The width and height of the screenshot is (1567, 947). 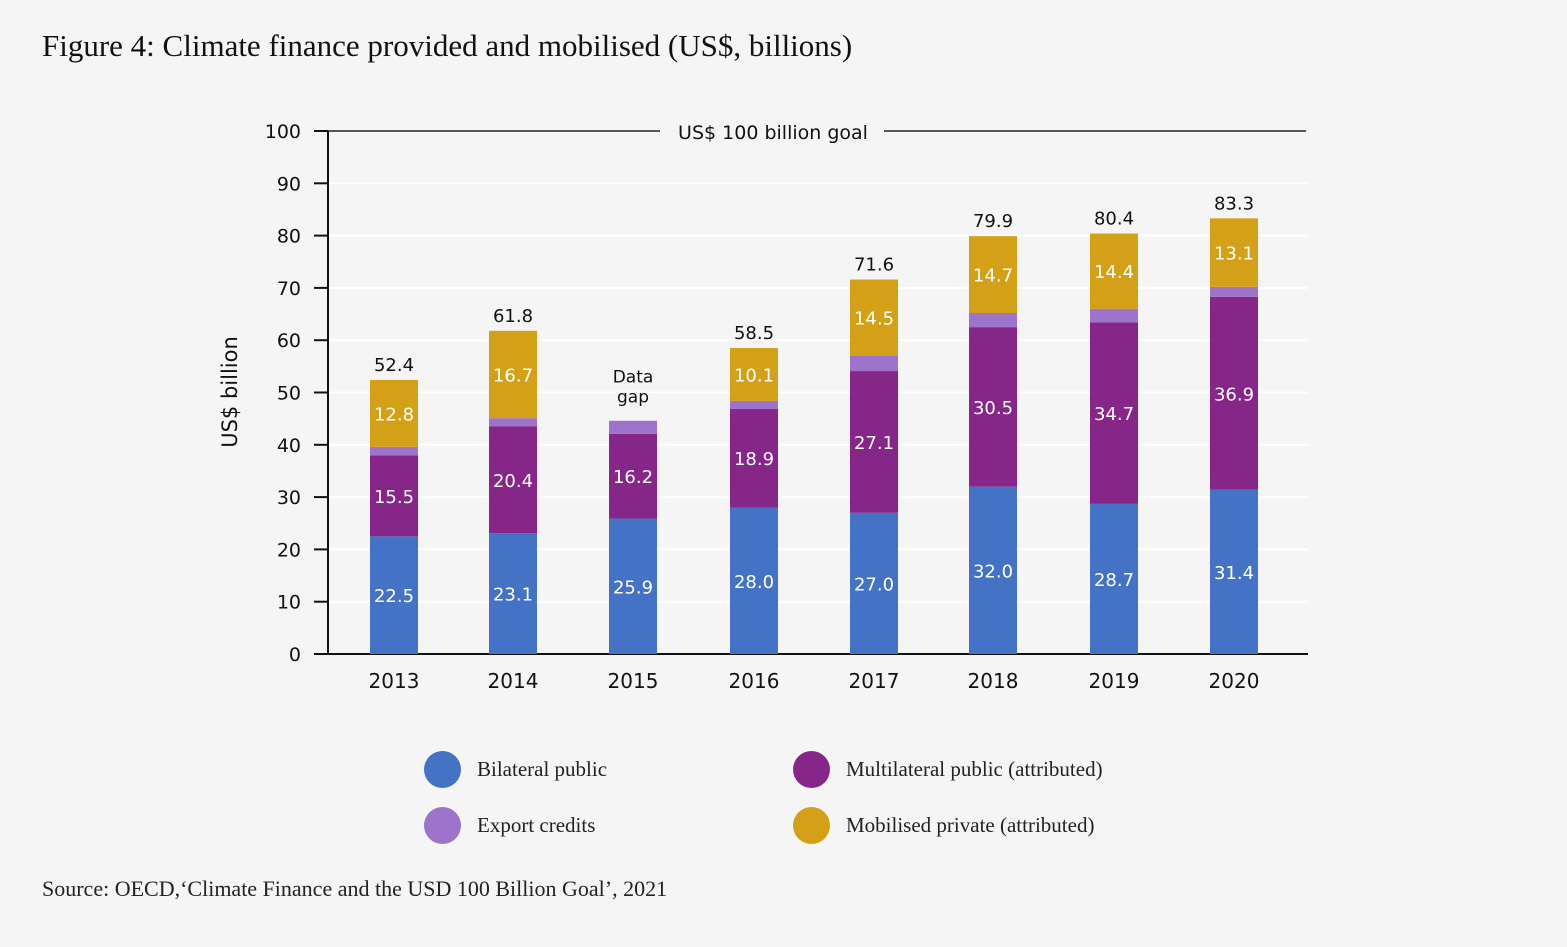 What do you see at coordinates (513, 681) in the screenshot?
I see `x-tick-label: 2014` at bounding box center [513, 681].